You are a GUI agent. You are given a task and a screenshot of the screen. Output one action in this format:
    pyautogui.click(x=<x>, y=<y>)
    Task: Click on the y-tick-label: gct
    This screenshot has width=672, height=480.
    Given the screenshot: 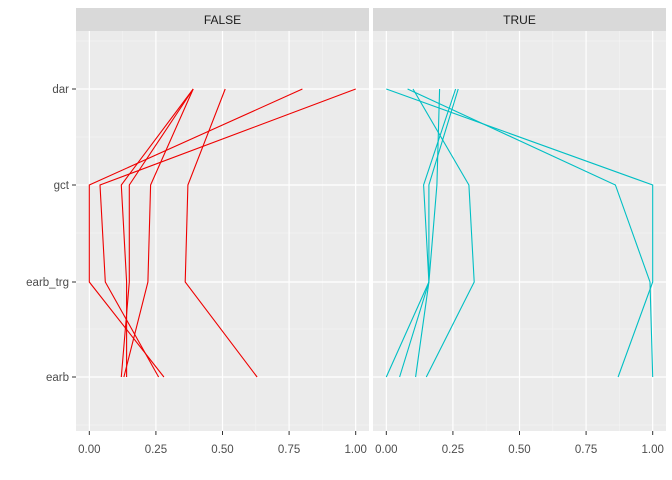 What is the action you would take?
    pyautogui.click(x=62, y=186)
    